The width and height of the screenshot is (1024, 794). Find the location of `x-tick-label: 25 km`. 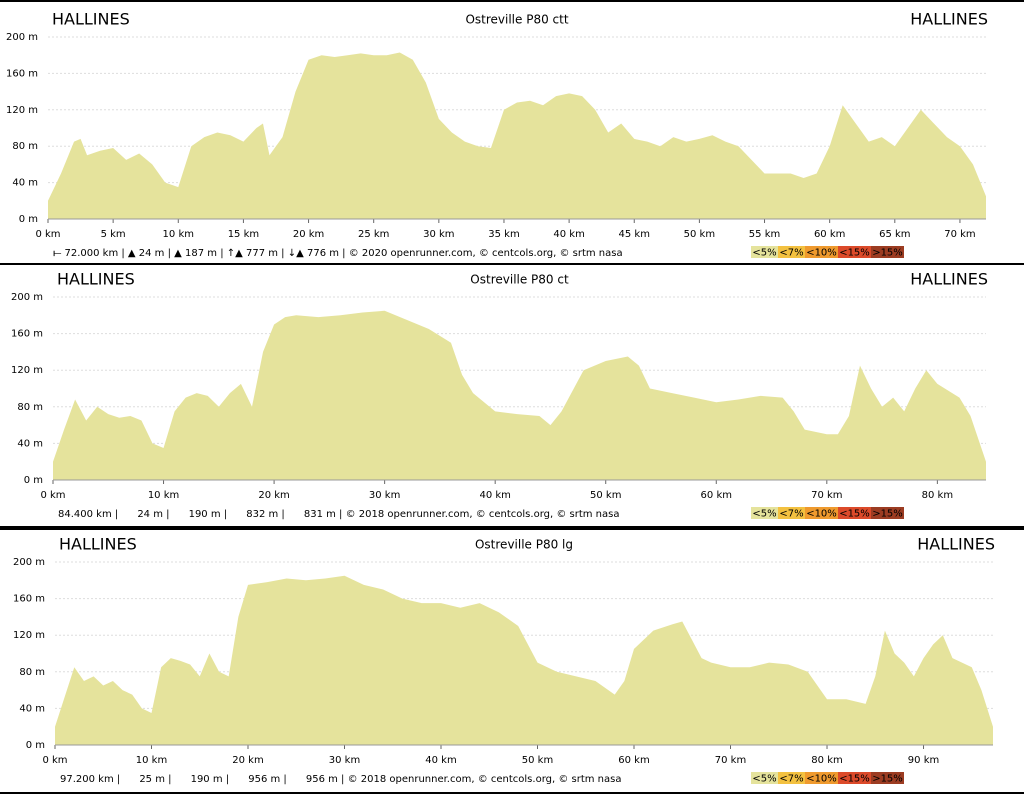

x-tick-label: 25 km is located at coordinates (373, 234).